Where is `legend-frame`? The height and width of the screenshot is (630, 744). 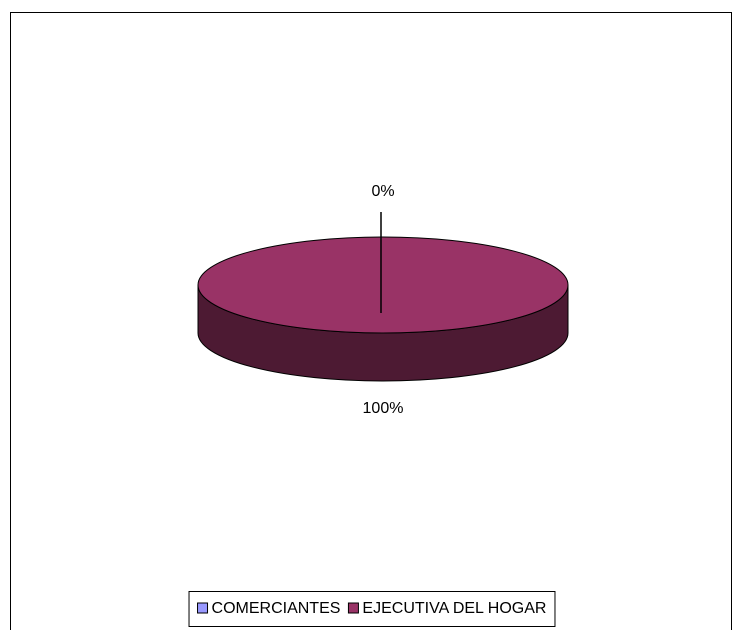
legend-frame is located at coordinates (372, 609).